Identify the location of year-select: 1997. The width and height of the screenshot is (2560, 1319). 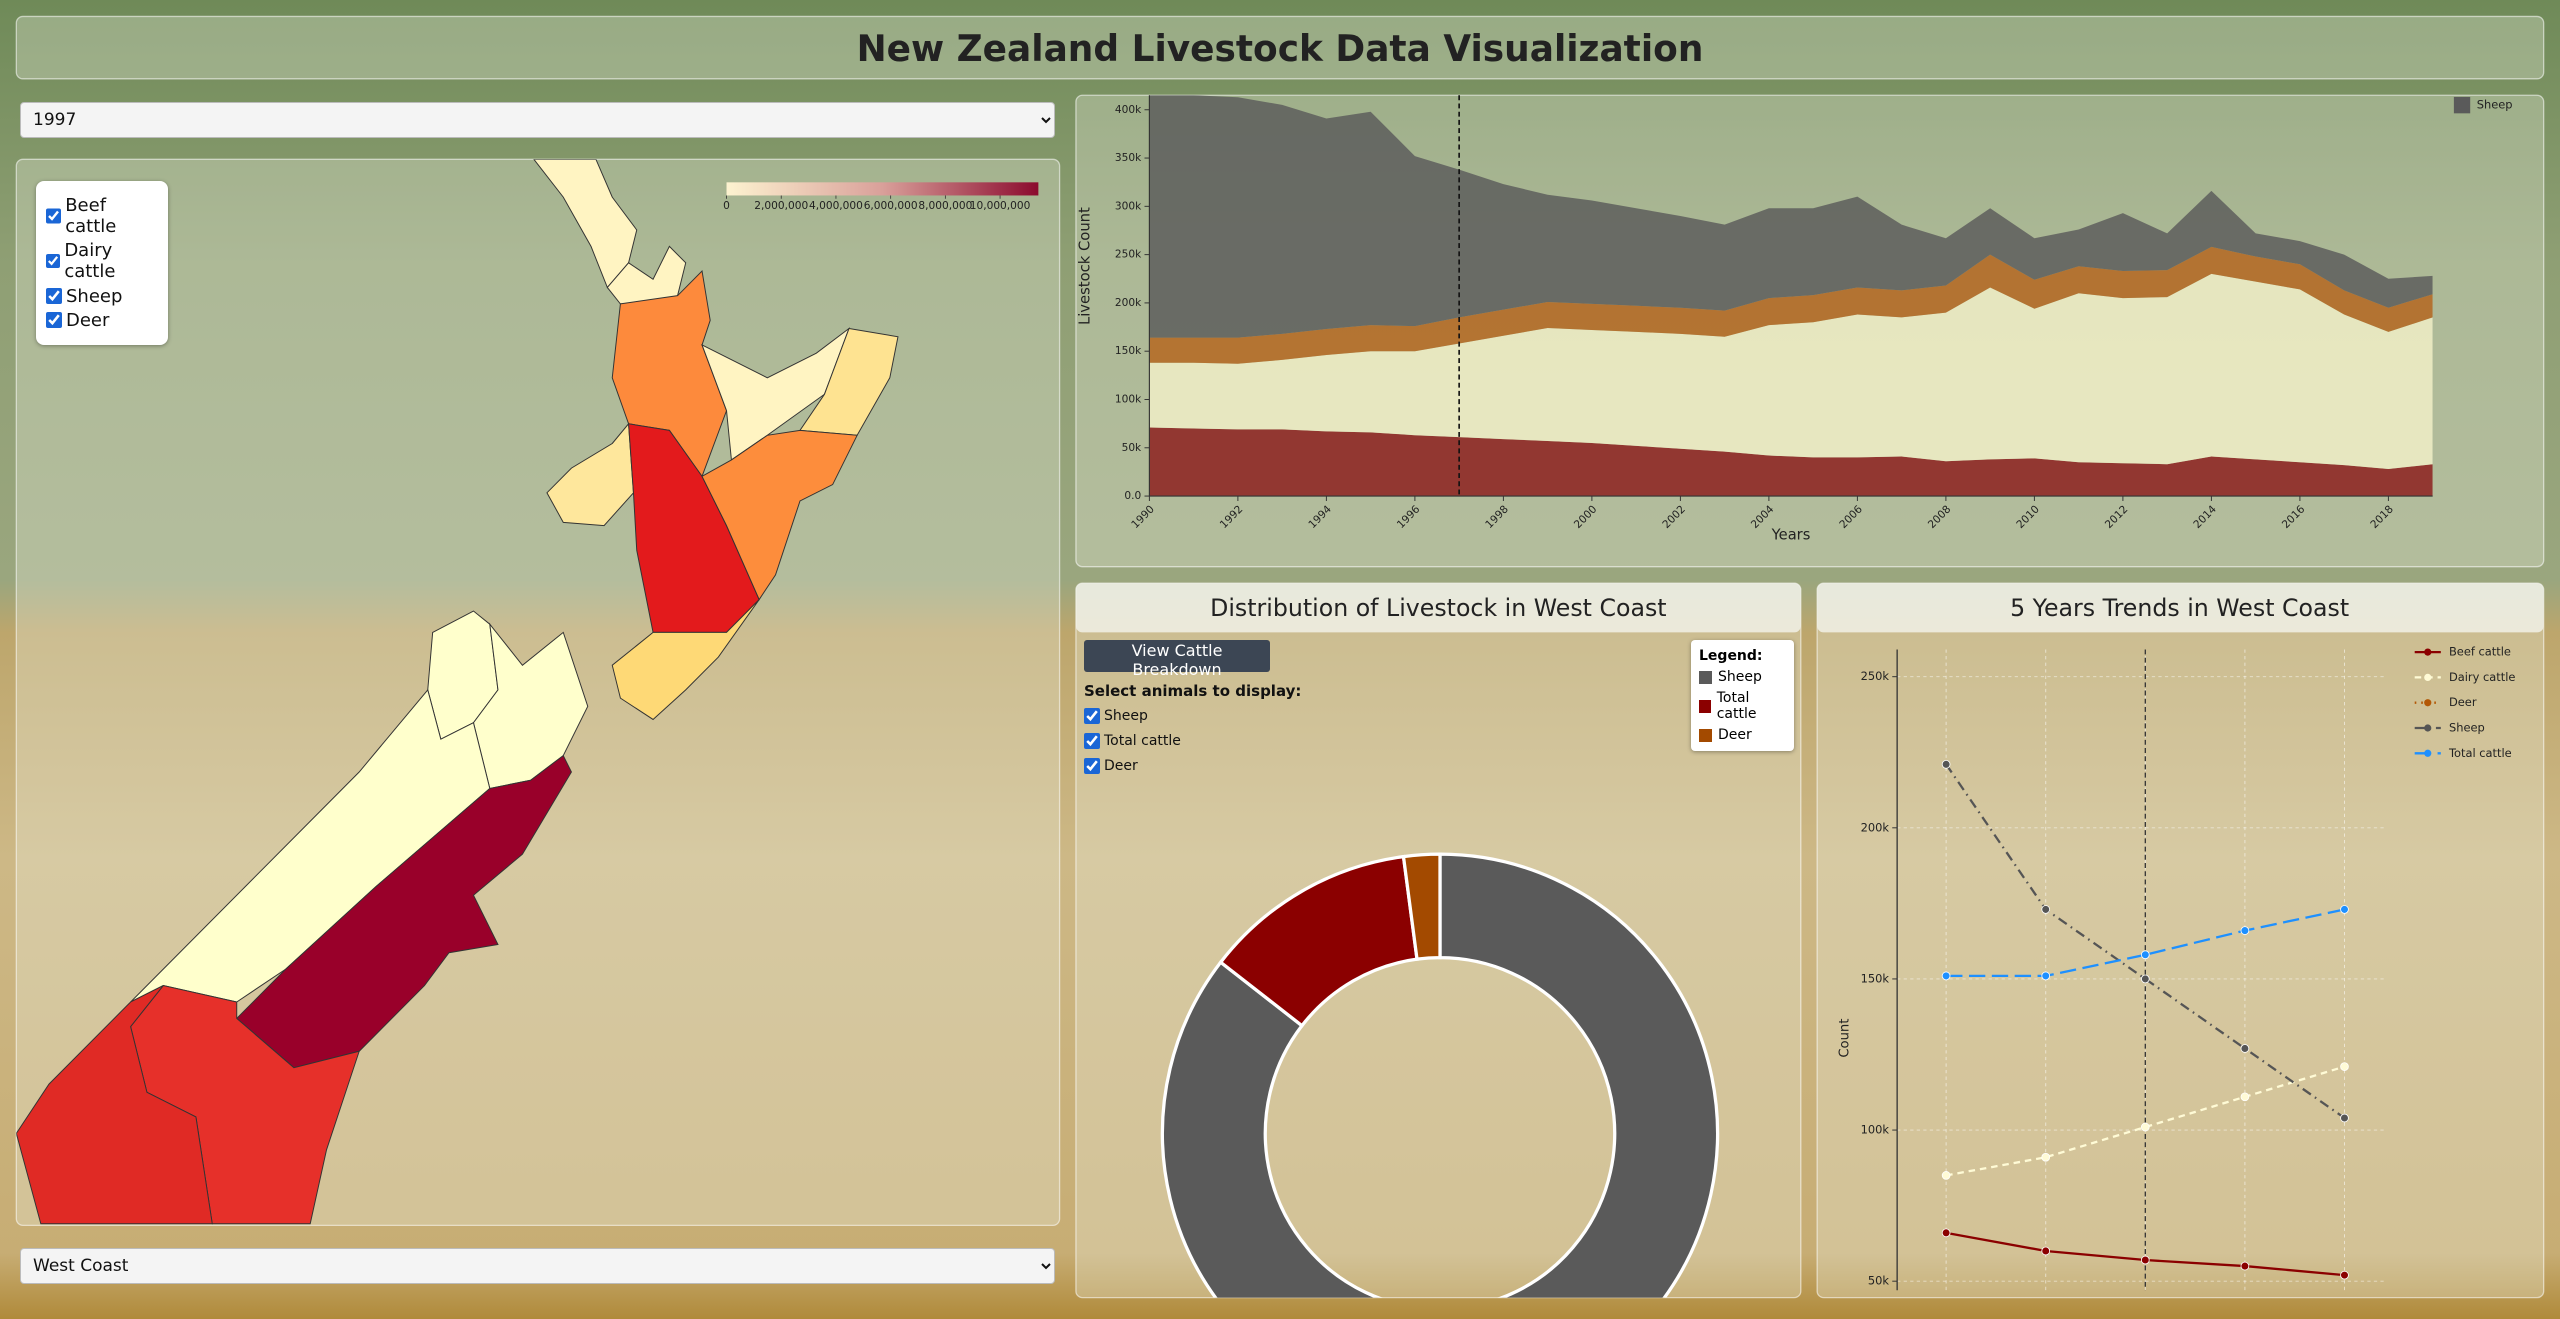
(537, 120).